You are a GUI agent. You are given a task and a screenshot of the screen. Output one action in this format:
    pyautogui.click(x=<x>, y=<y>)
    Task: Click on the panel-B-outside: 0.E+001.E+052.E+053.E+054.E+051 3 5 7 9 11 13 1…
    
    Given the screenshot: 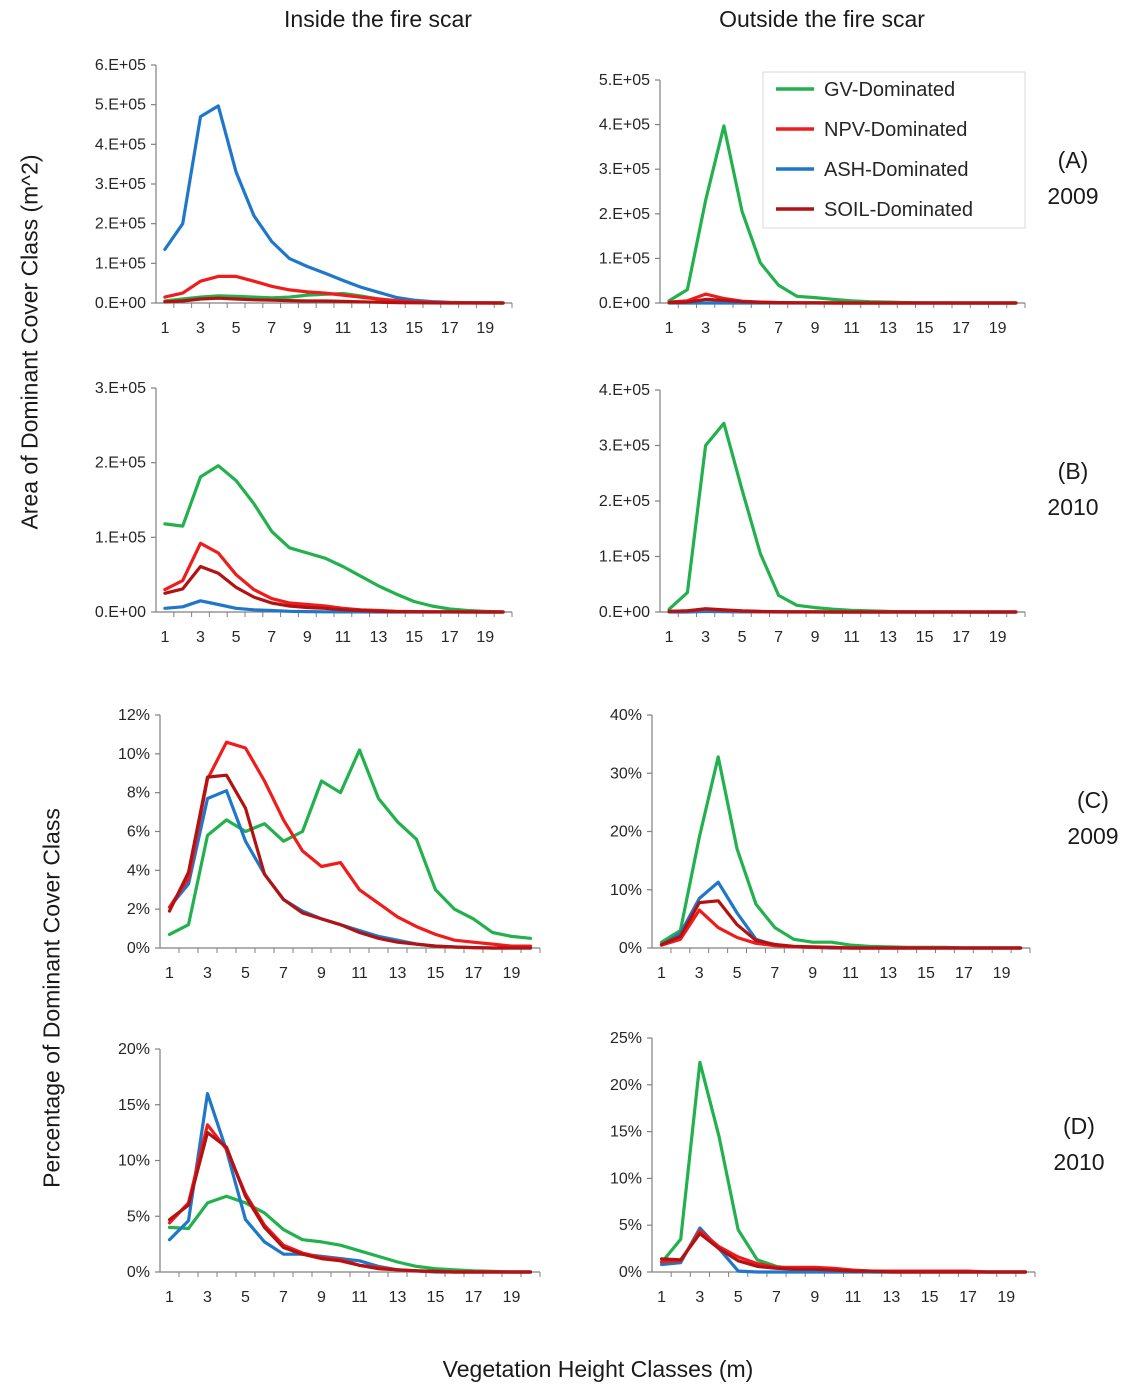 What is the action you would take?
    pyautogui.click(x=812, y=514)
    